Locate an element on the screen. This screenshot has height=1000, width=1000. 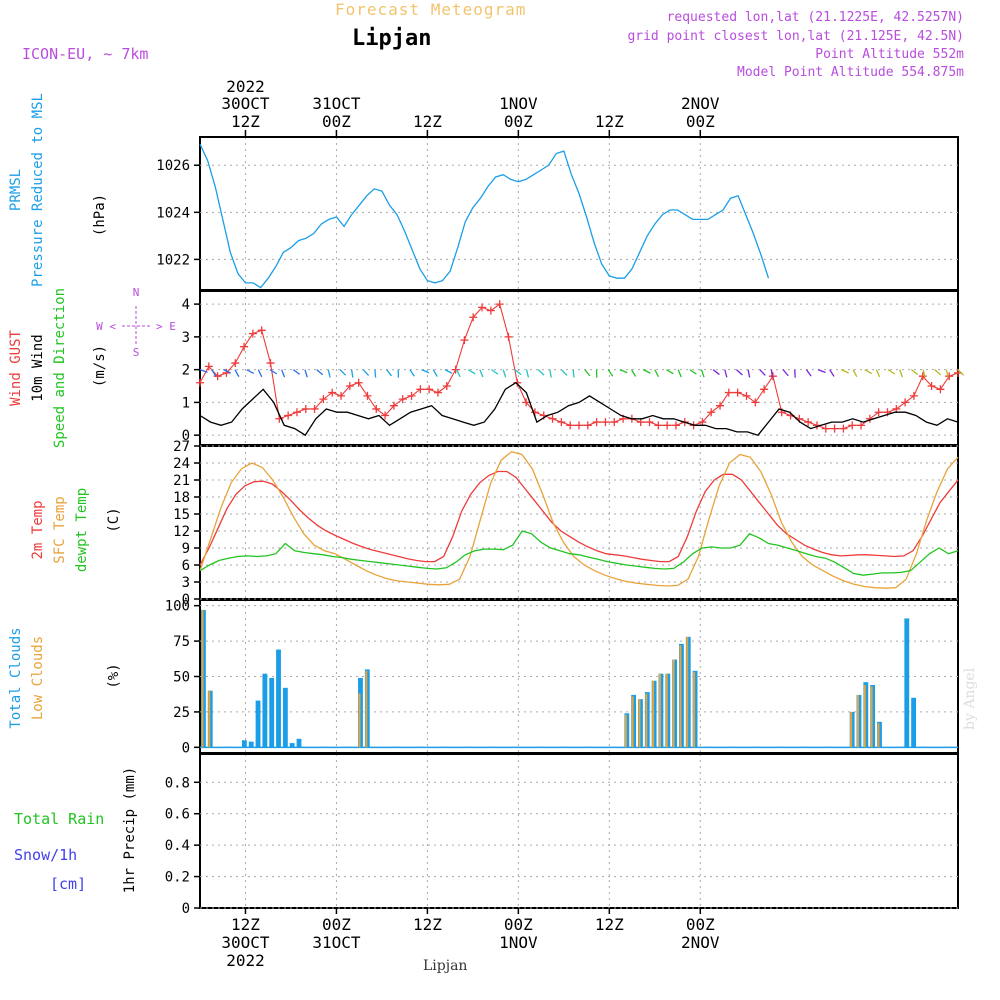
y-tick-label: 1022 is located at coordinates (173, 260).